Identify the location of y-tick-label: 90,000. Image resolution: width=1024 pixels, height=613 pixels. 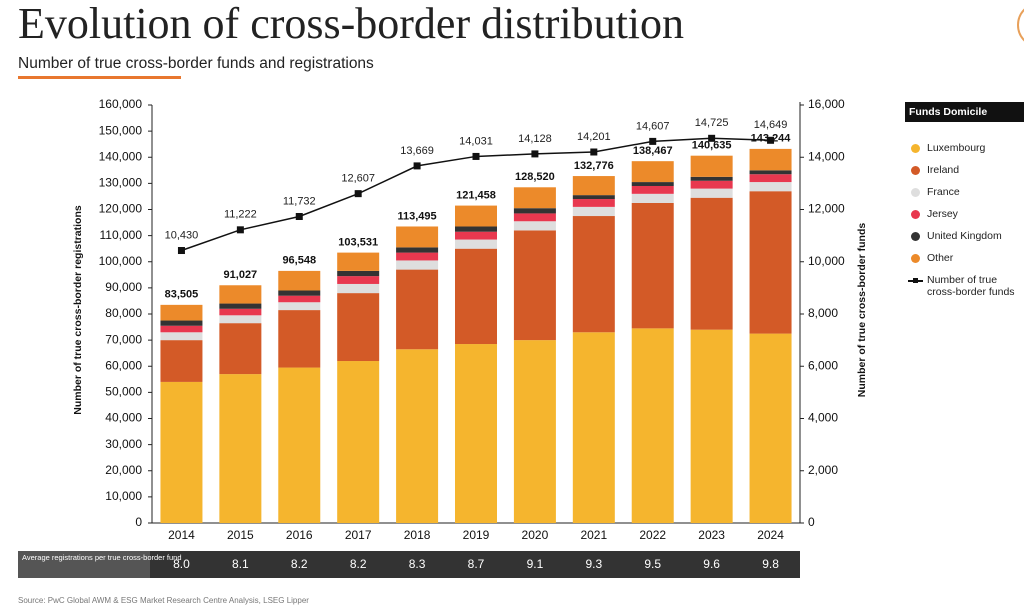
(123, 287).